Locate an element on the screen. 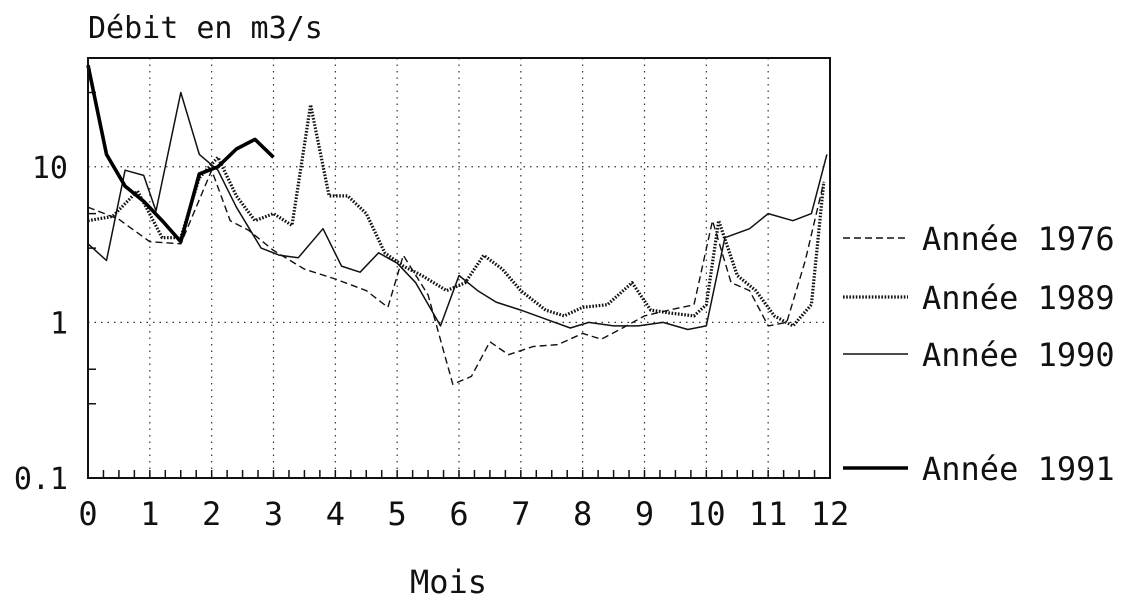 The image size is (1133, 615). x-tick-label: 6 is located at coordinates (458, 514).